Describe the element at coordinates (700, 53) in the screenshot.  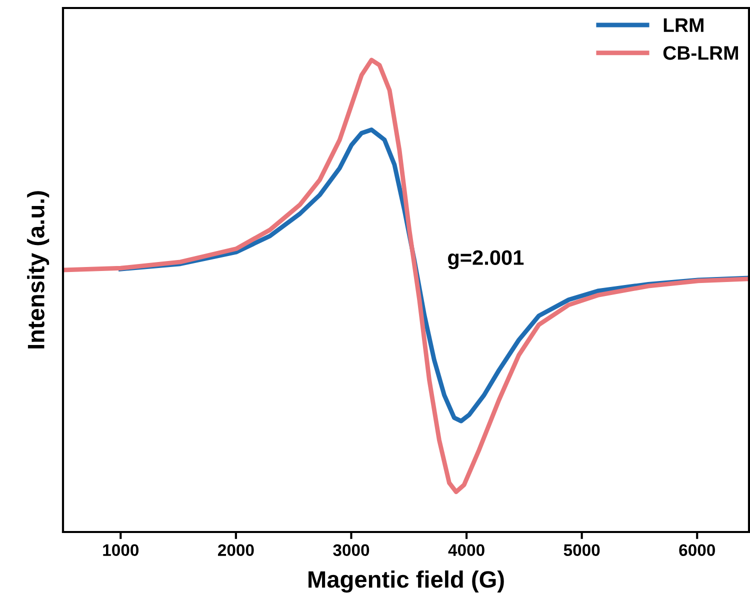
I see `legend-label: CB-LRM` at that location.